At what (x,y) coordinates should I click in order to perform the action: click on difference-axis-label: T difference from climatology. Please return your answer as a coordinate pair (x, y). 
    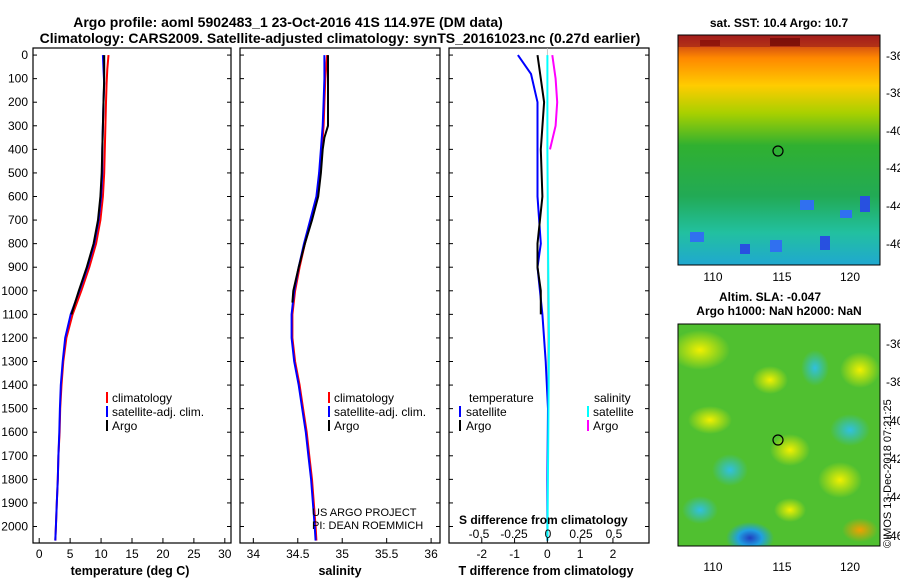
    Looking at the image, I should click on (545, 571).